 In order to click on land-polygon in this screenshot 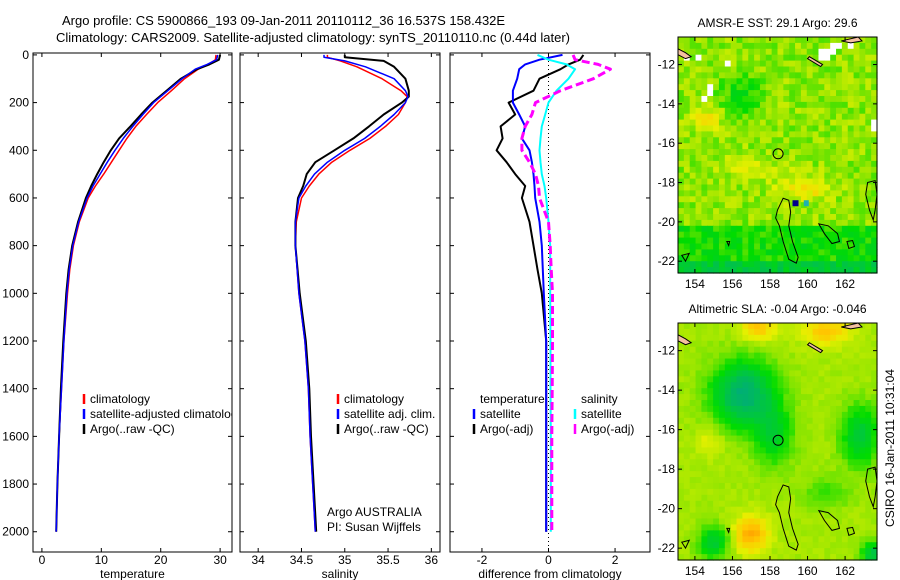, I will do `click(852, 40)`.